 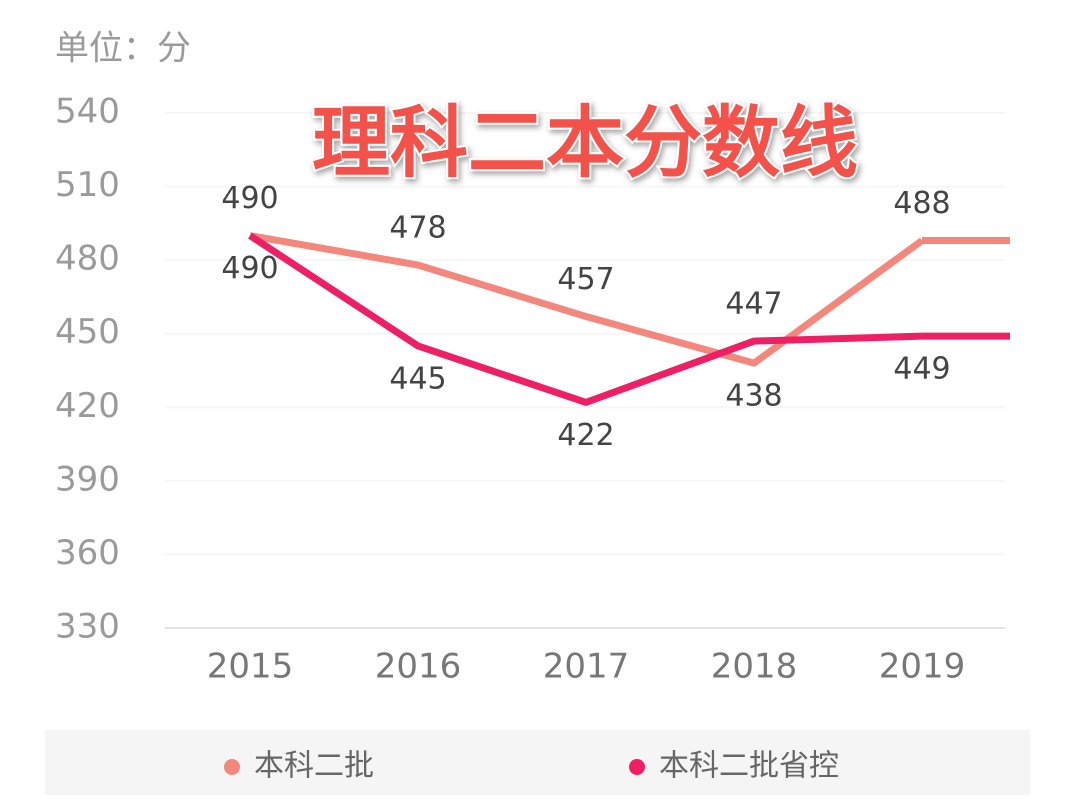 I want to click on data-label: 457, so click(x=585, y=279).